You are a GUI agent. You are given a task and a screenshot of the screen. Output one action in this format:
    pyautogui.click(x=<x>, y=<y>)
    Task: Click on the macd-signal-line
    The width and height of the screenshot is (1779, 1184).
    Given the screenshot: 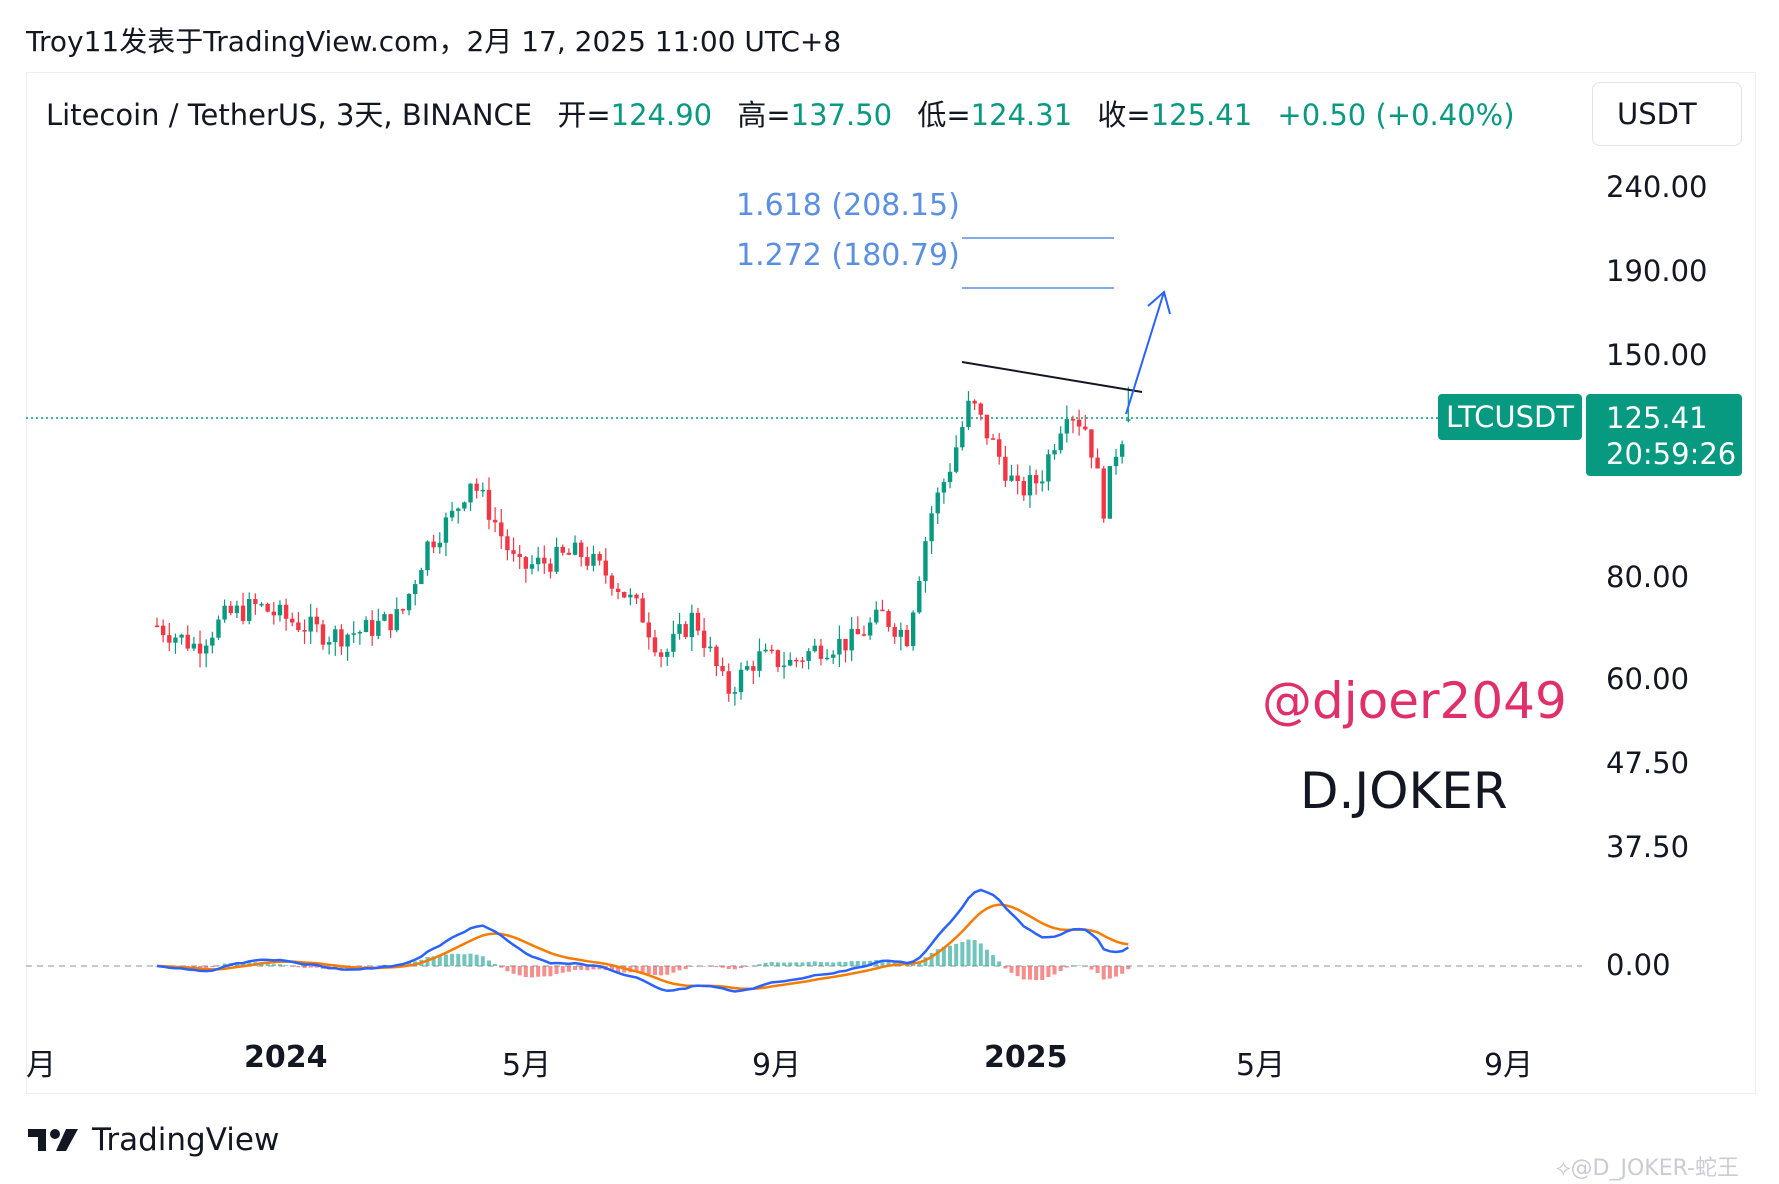 What is the action you would take?
    pyautogui.click(x=642, y=947)
    